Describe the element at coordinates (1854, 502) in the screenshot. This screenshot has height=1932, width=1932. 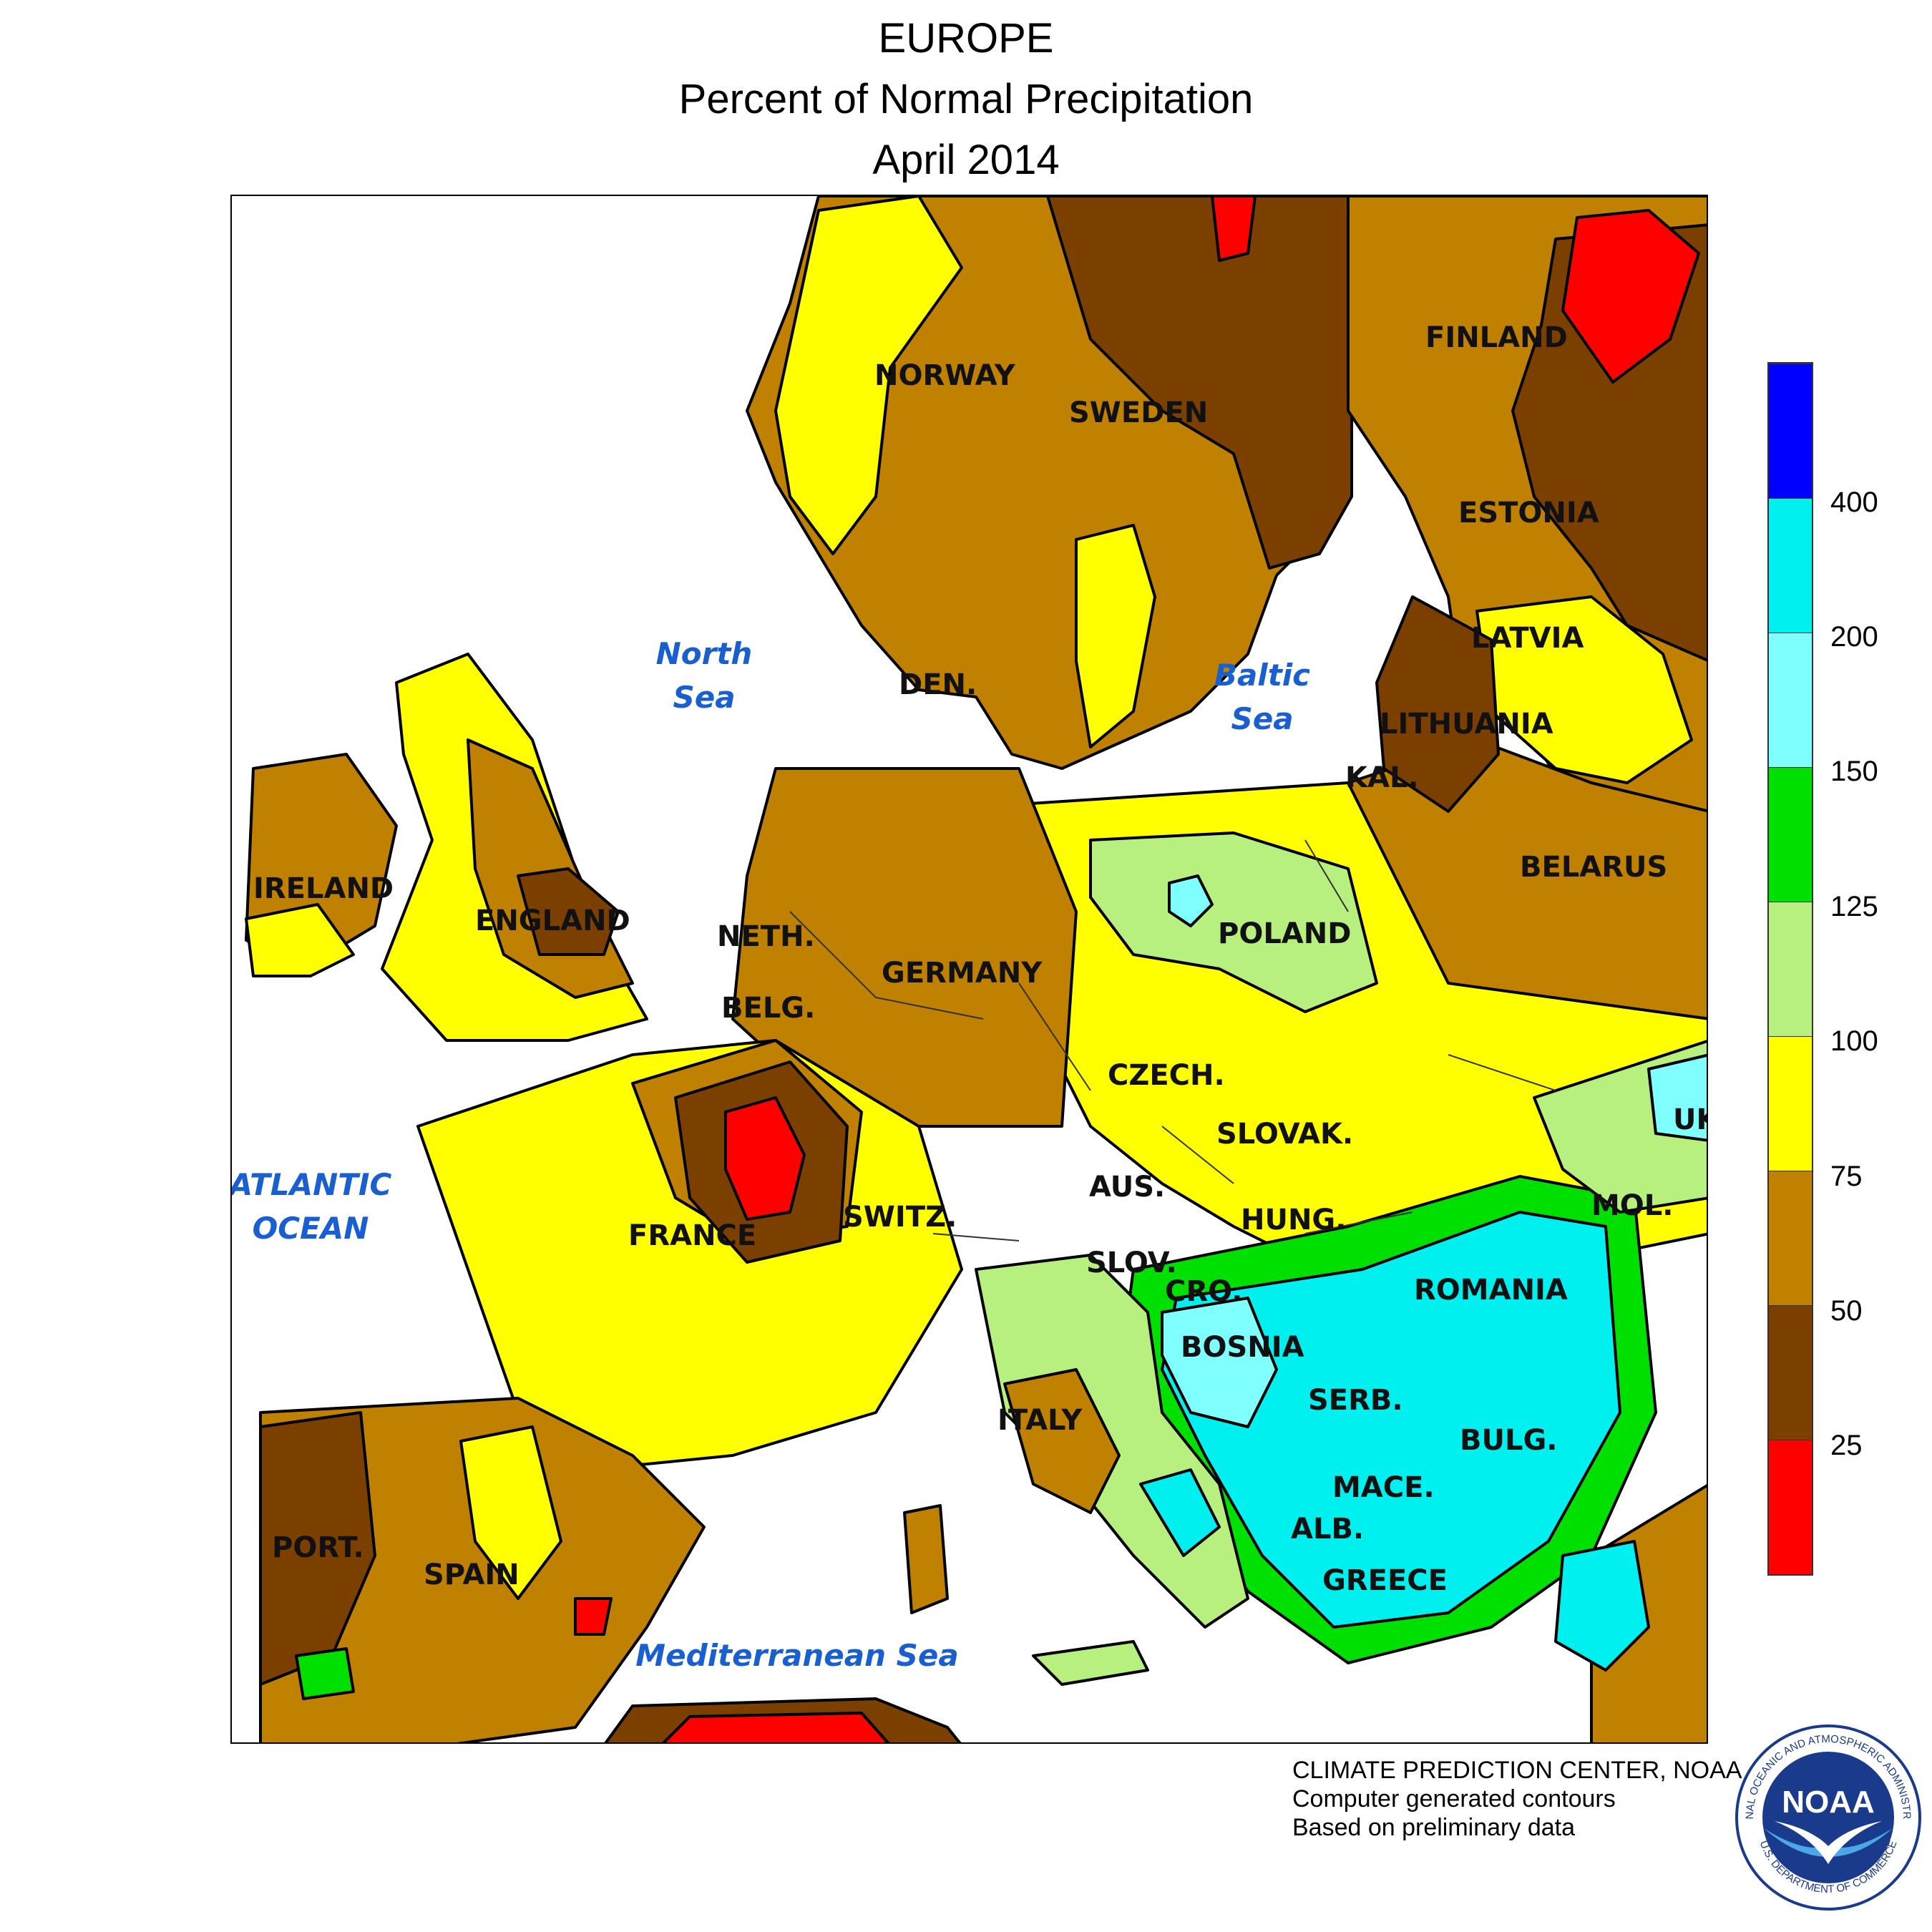
I see `legend-tick-400: 400` at that location.